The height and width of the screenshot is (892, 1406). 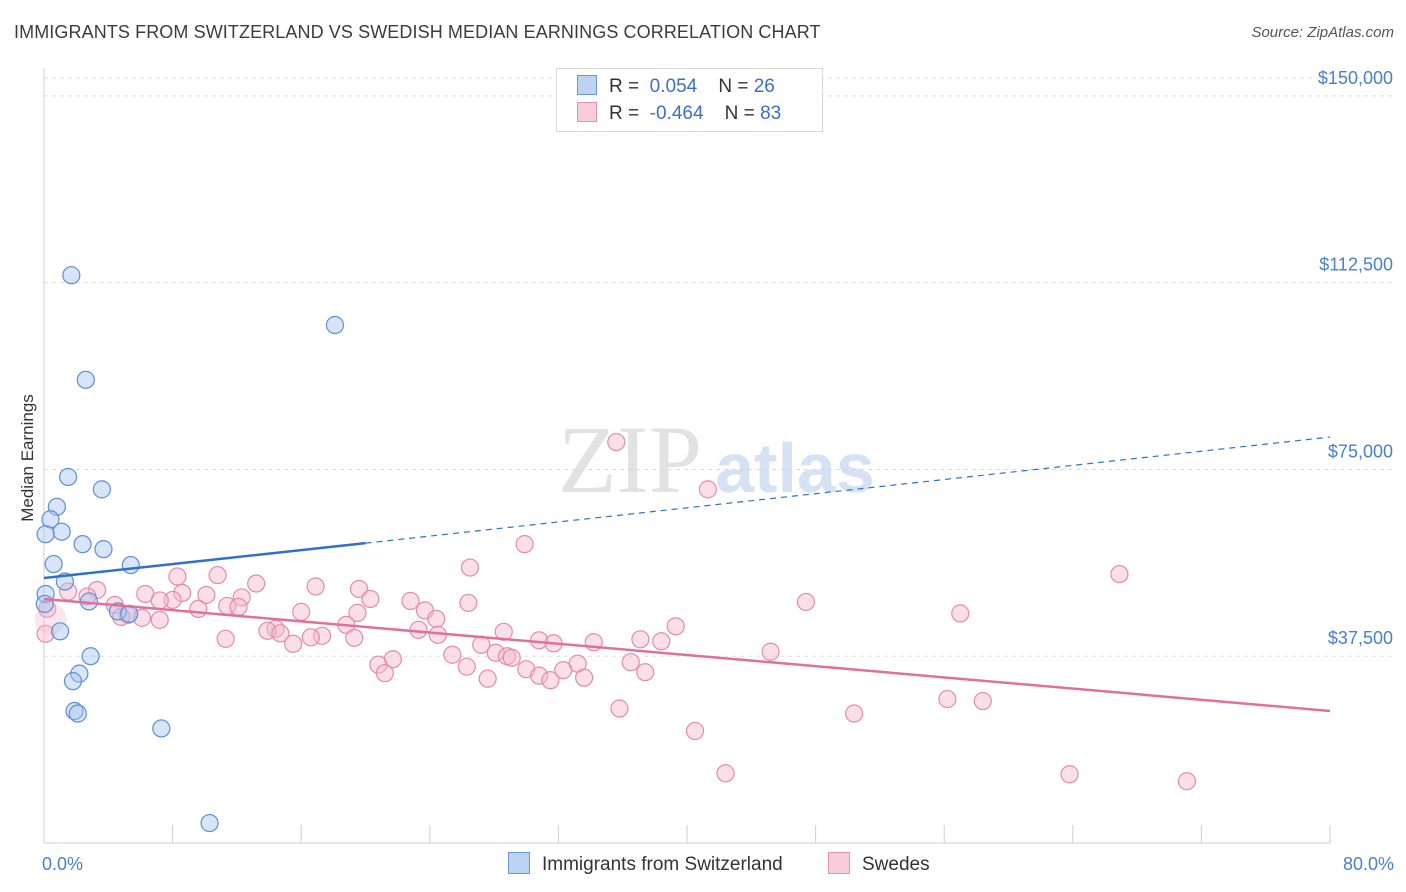 I want to click on legend-n-label: N =, so click(x=733, y=86).